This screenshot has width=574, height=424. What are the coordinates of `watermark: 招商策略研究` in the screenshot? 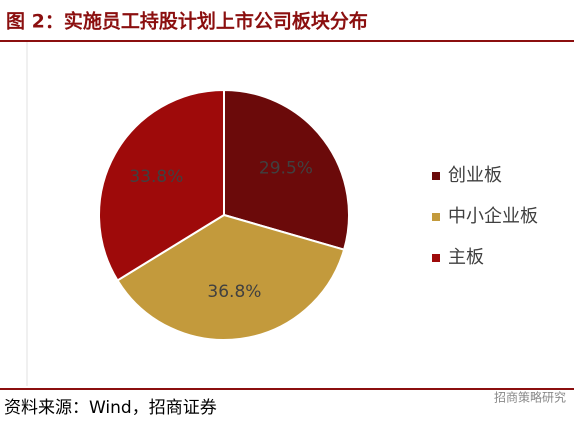 It's located at (530, 397).